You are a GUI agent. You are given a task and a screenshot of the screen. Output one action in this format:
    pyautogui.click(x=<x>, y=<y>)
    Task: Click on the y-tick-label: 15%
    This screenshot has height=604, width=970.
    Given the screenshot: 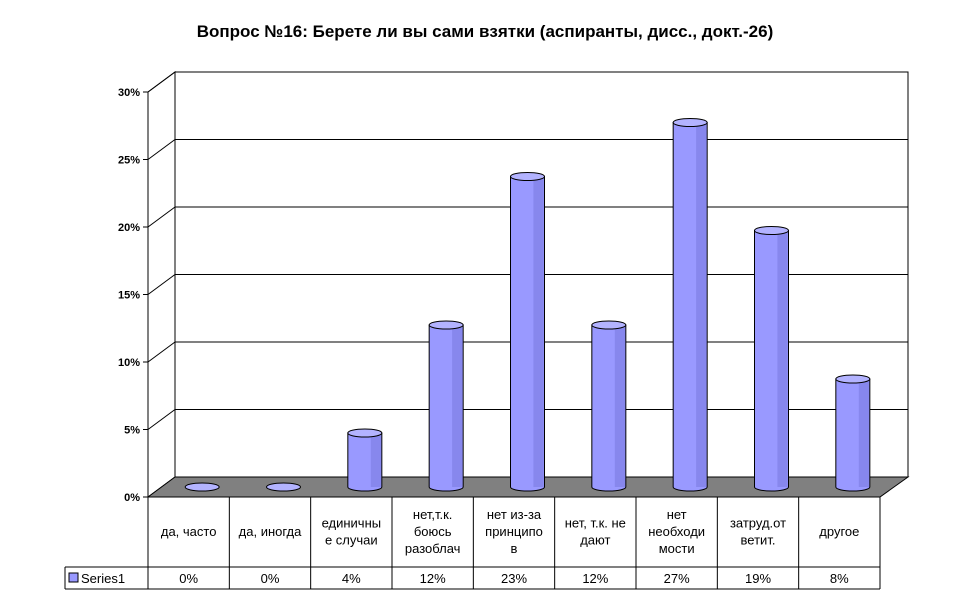 What is the action you would take?
    pyautogui.click(x=129, y=296)
    